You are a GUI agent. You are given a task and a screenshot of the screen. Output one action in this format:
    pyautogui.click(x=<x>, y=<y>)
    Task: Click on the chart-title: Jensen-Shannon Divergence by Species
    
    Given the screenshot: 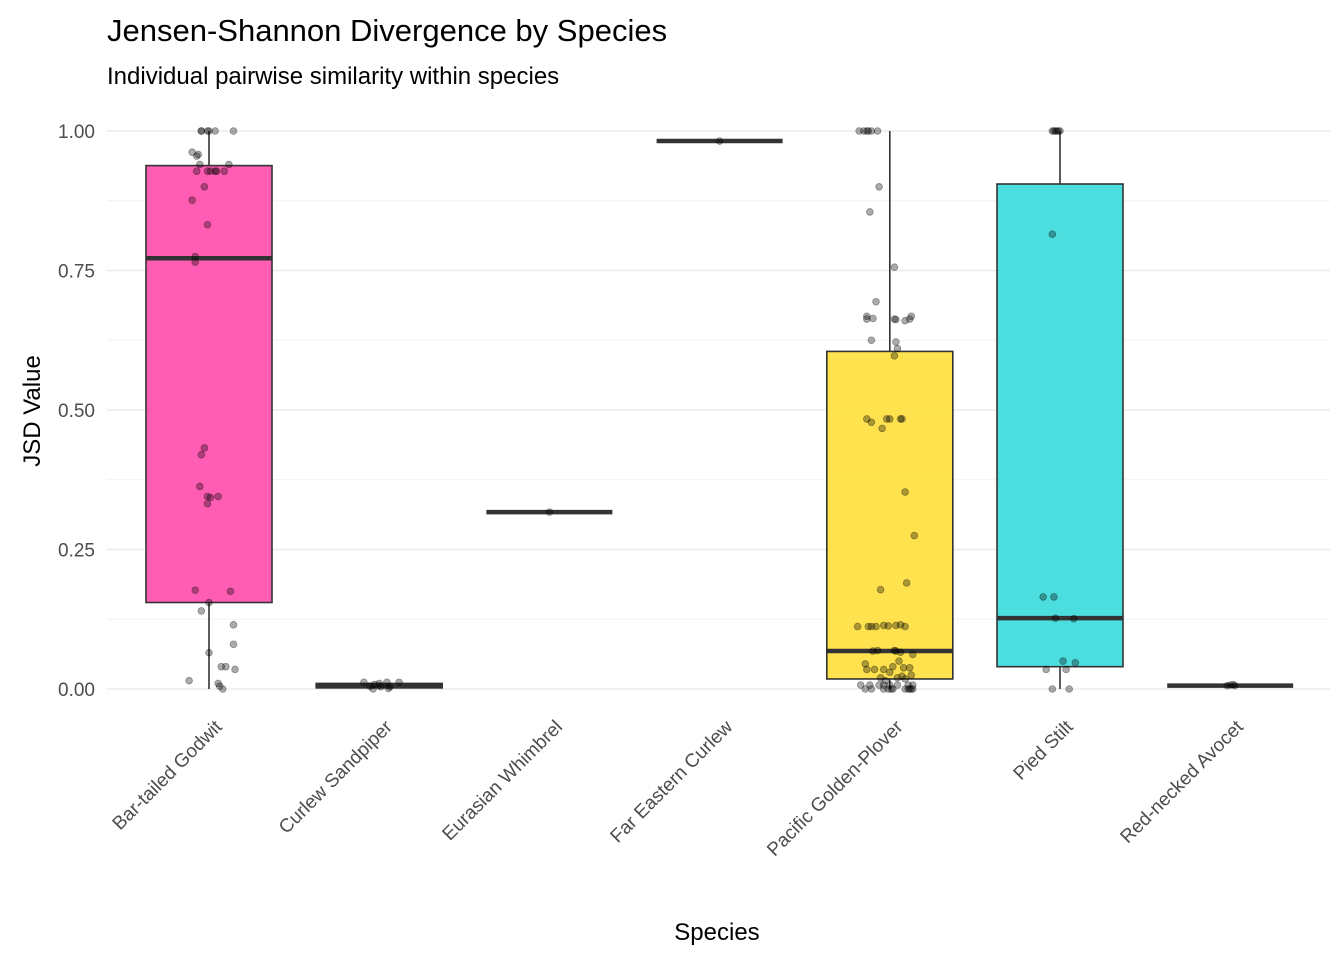 What is the action you would take?
    pyautogui.click(x=387, y=30)
    